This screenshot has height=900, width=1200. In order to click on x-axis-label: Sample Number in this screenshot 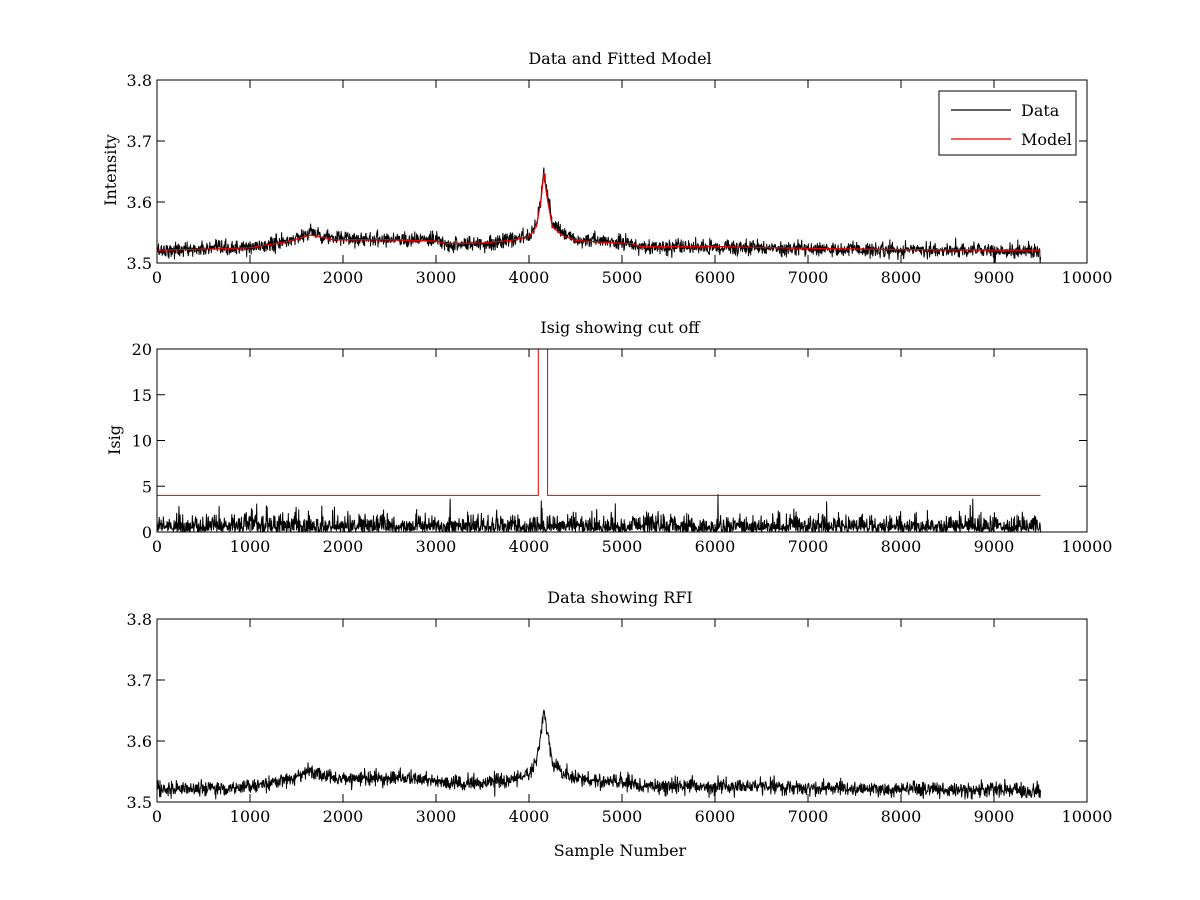, I will do `click(620, 850)`.